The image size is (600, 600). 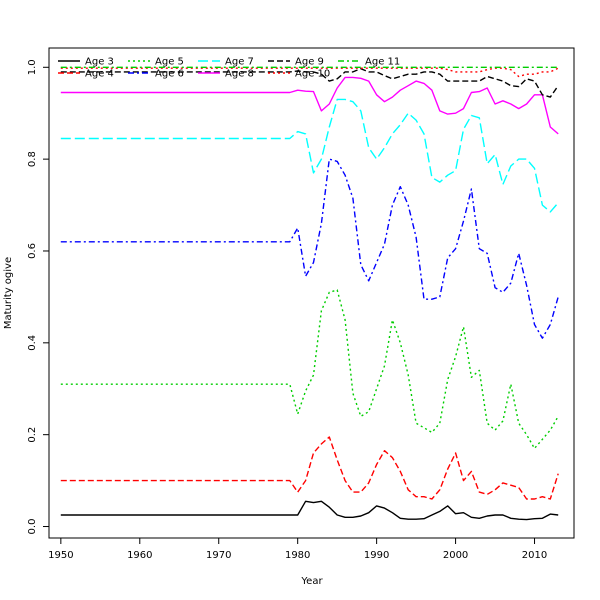 I want to click on x-axis-title: Year, so click(x=311, y=581).